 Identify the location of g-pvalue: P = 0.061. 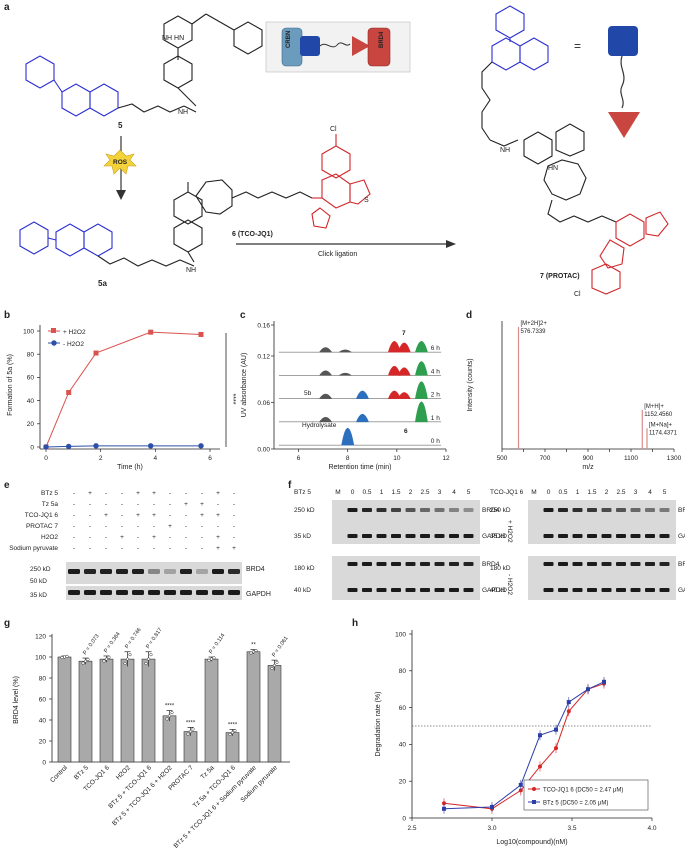
(280, 647).